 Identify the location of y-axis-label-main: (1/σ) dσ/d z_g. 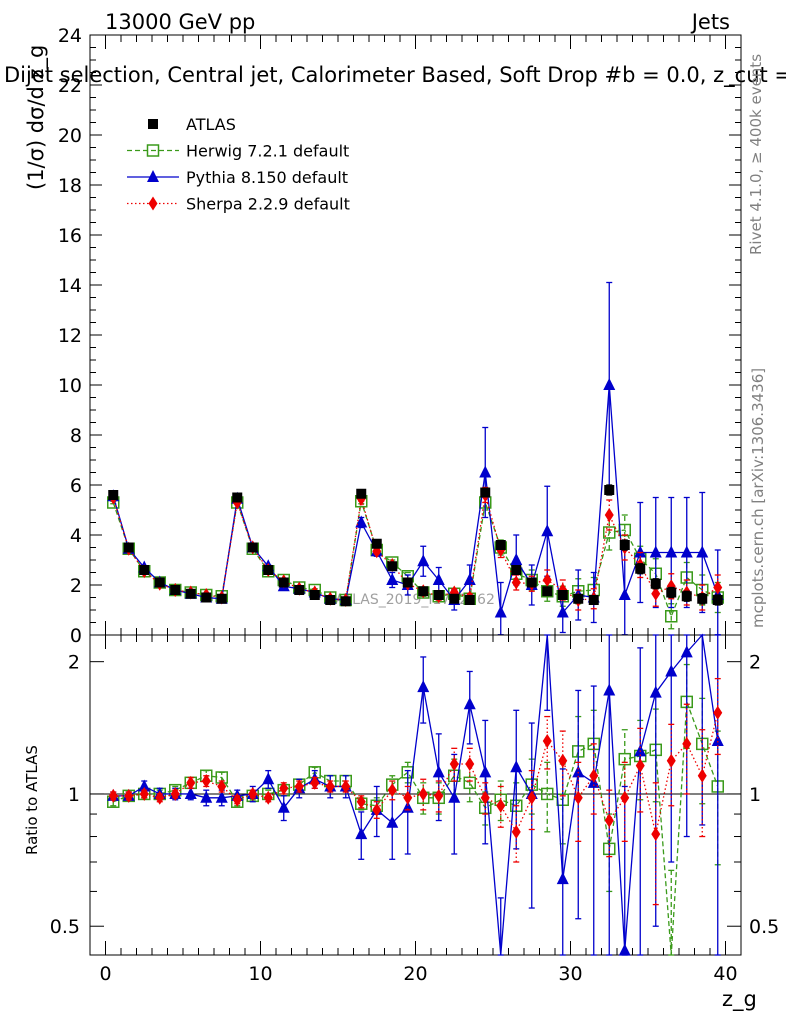
(36, 117).